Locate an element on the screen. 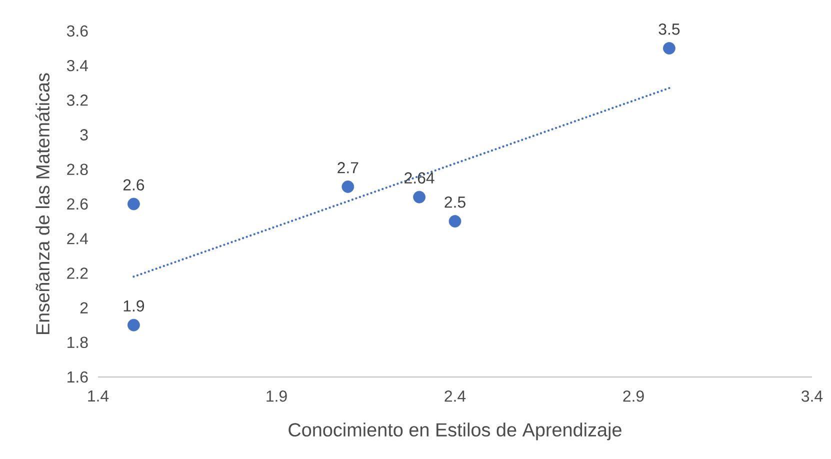  y-tick-label: 2.8 is located at coordinates (77, 170).